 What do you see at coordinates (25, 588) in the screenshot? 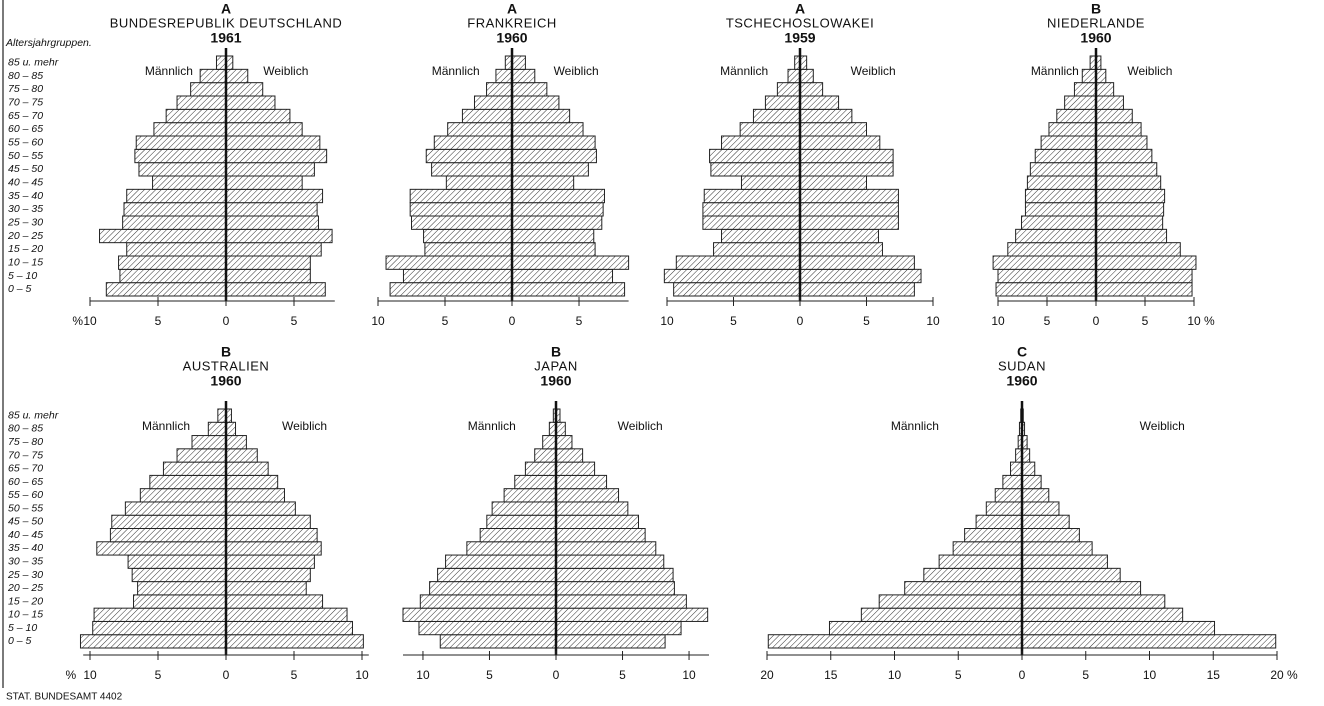
I see `age-group-label: 20 – 25` at bounding box center [25, 588].